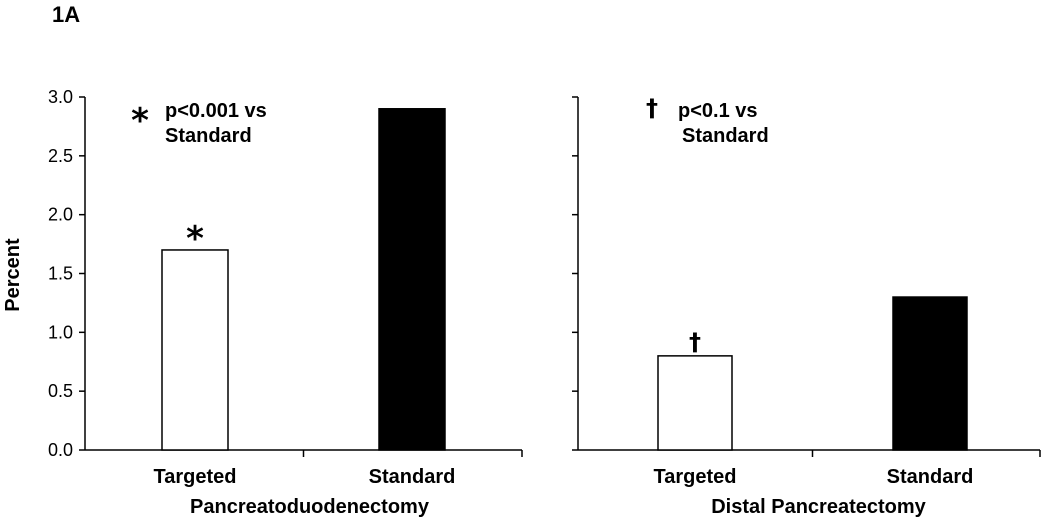 The width and height of the screenshot is (1050, 522). I want to click on y-tick-label: 0.5, so click(60, 391).